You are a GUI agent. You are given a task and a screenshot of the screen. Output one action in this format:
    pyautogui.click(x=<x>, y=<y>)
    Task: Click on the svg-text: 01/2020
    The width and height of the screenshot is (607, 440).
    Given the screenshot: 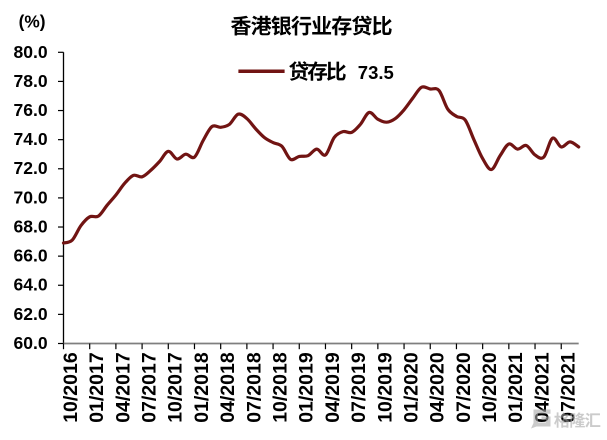 What is the action you would take?
    pyautogui.click(x=411, y=387)
    